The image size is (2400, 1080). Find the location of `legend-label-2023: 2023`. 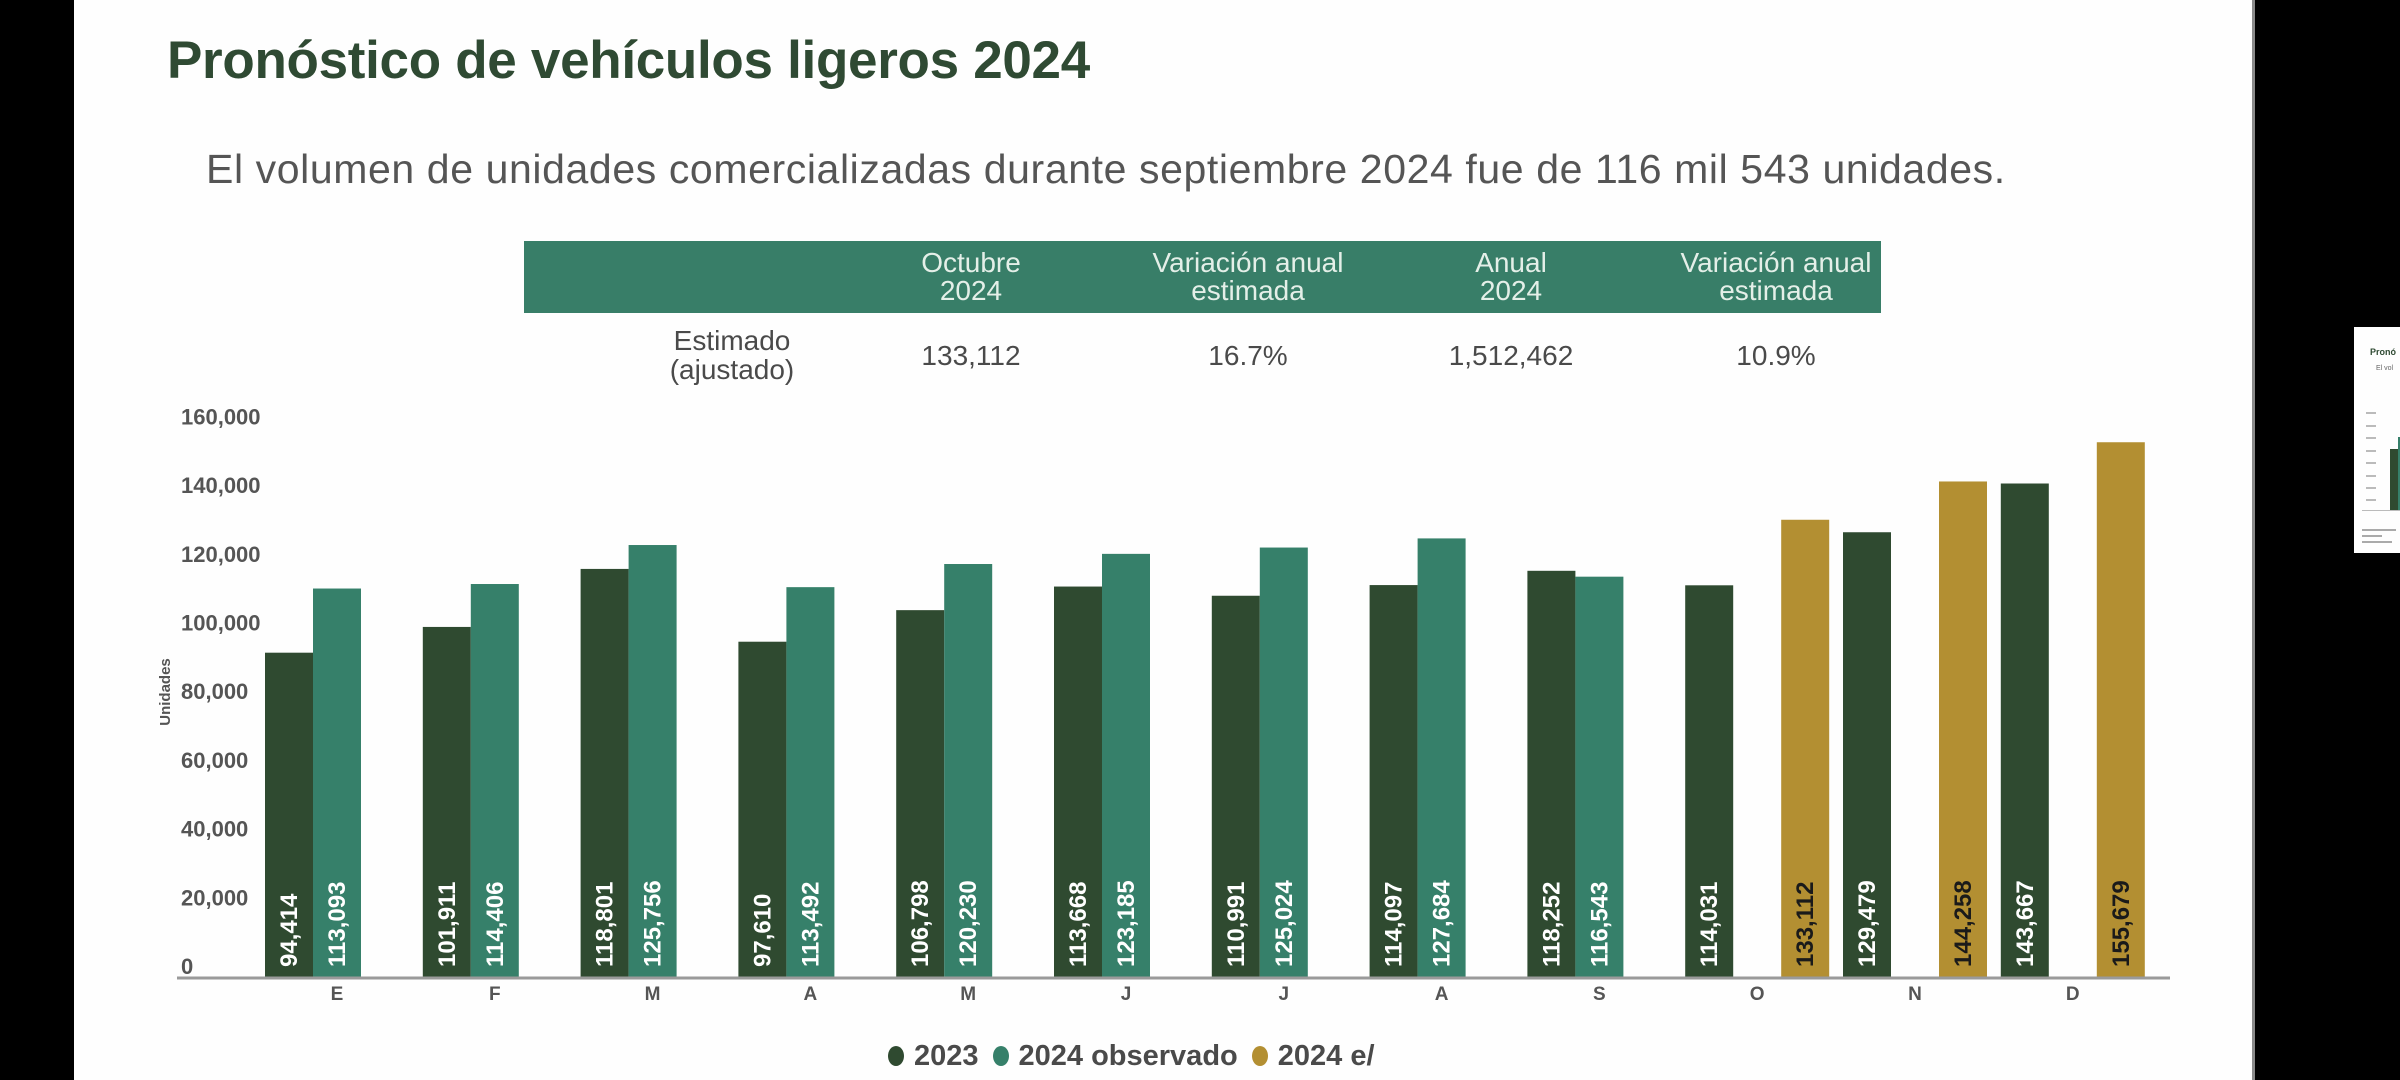

legend-label-2023: 2023 is located at coordinates (946, 1055).